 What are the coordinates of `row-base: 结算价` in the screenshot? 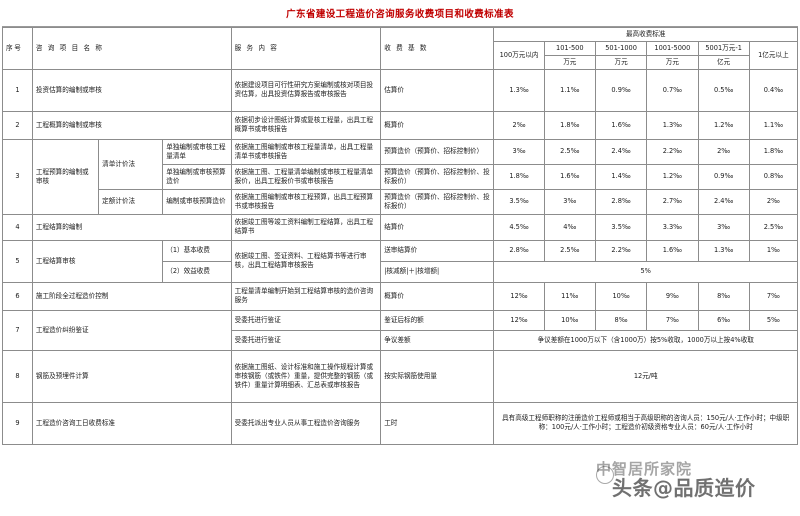 It's located at (437, 227).